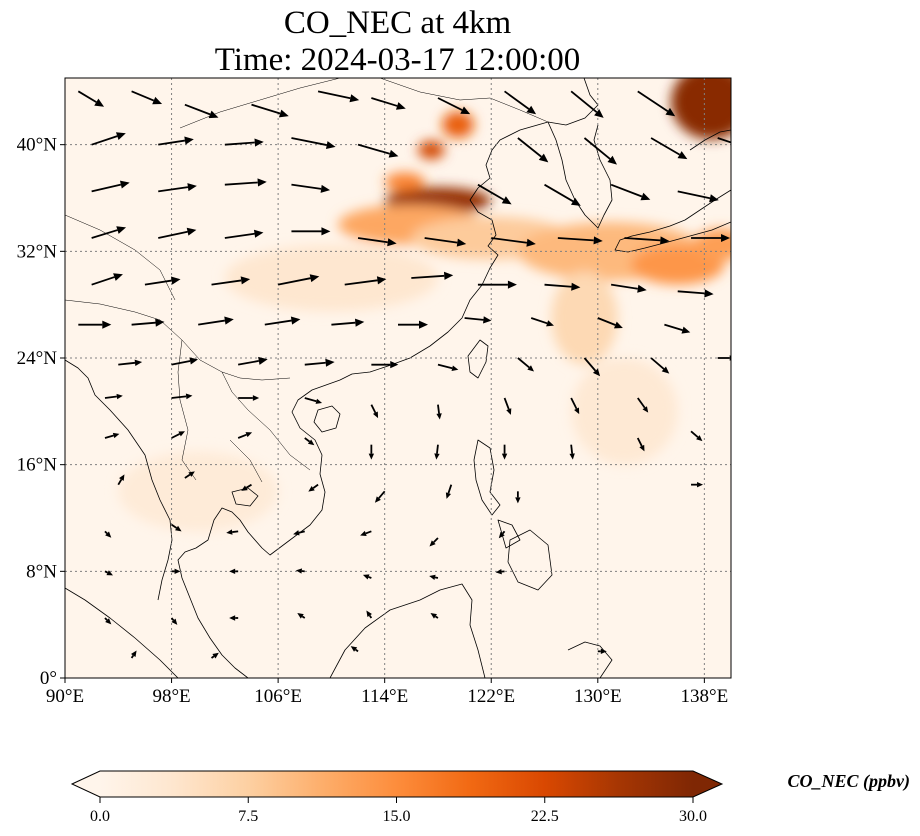 The width and height of the screenshot is (920, 836). Describe the element at coordinates (710, 140) in the screenshot. I see `coastline-hokkaido` at that location.